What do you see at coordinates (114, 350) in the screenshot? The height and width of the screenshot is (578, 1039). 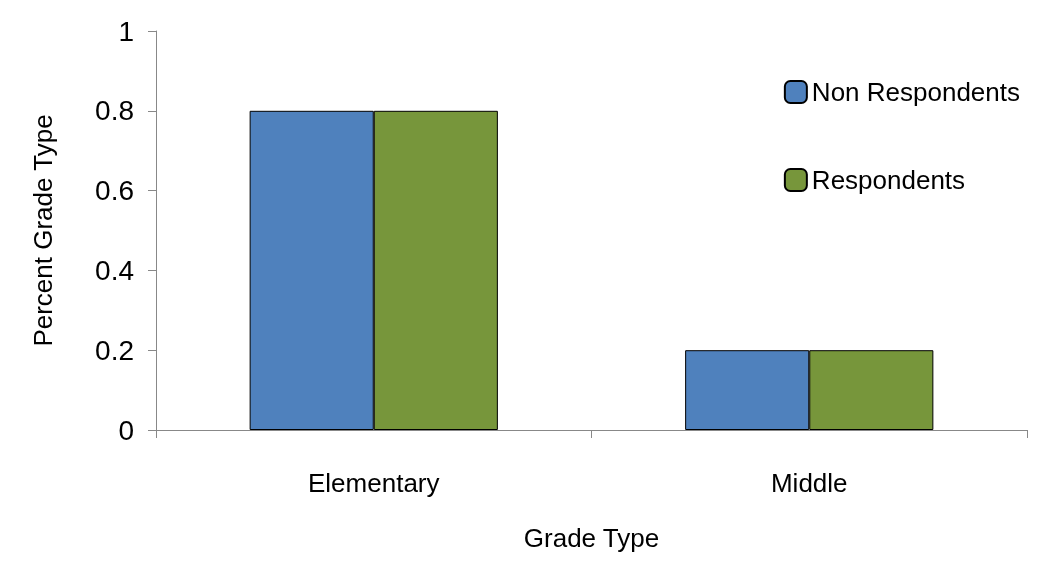 I see `y-tick-label: 0.2` at bounding box center [114, 350].